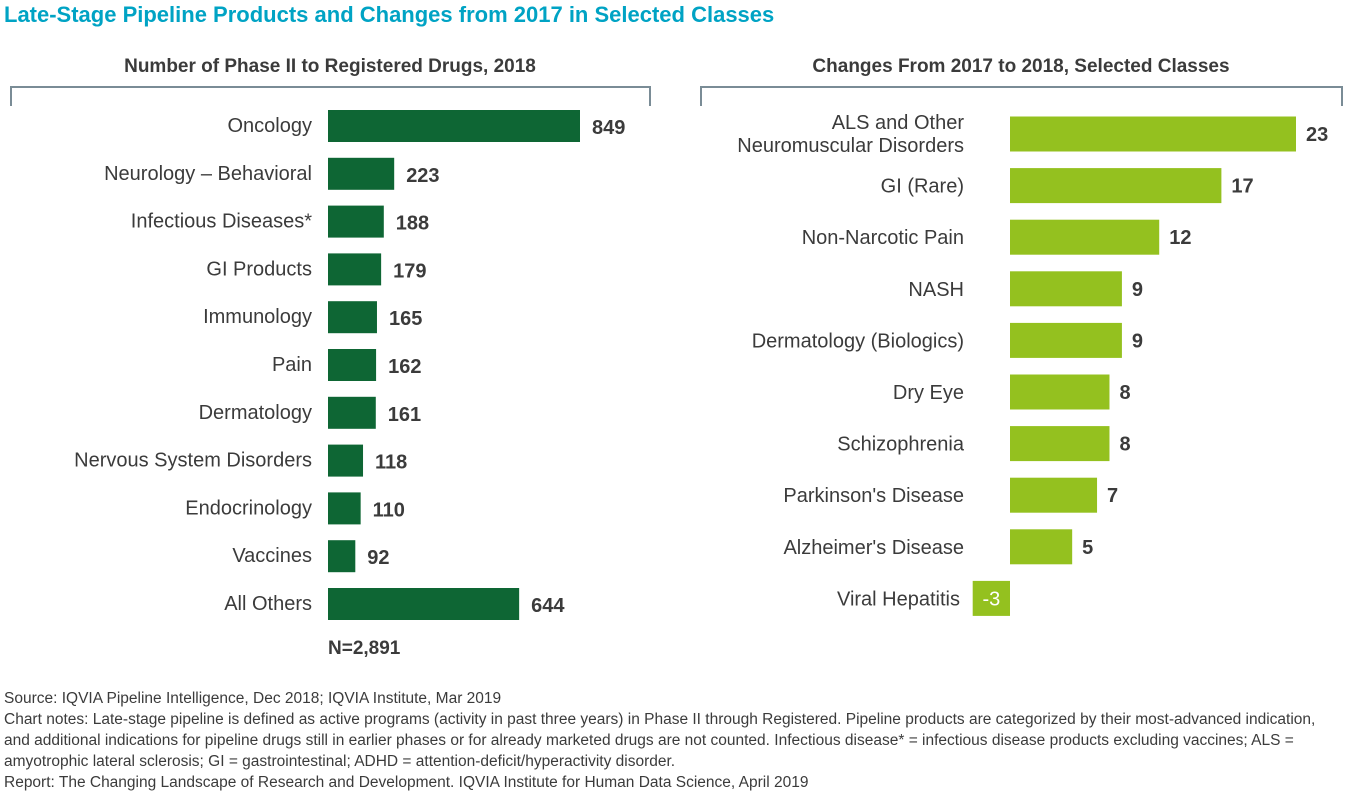 Image resolution: width=1352 pixels, height=805 pixels. Describe the element at coordinates (259, 269) in the screenshot. I see `left-category-label-3: GI Products` at that location.